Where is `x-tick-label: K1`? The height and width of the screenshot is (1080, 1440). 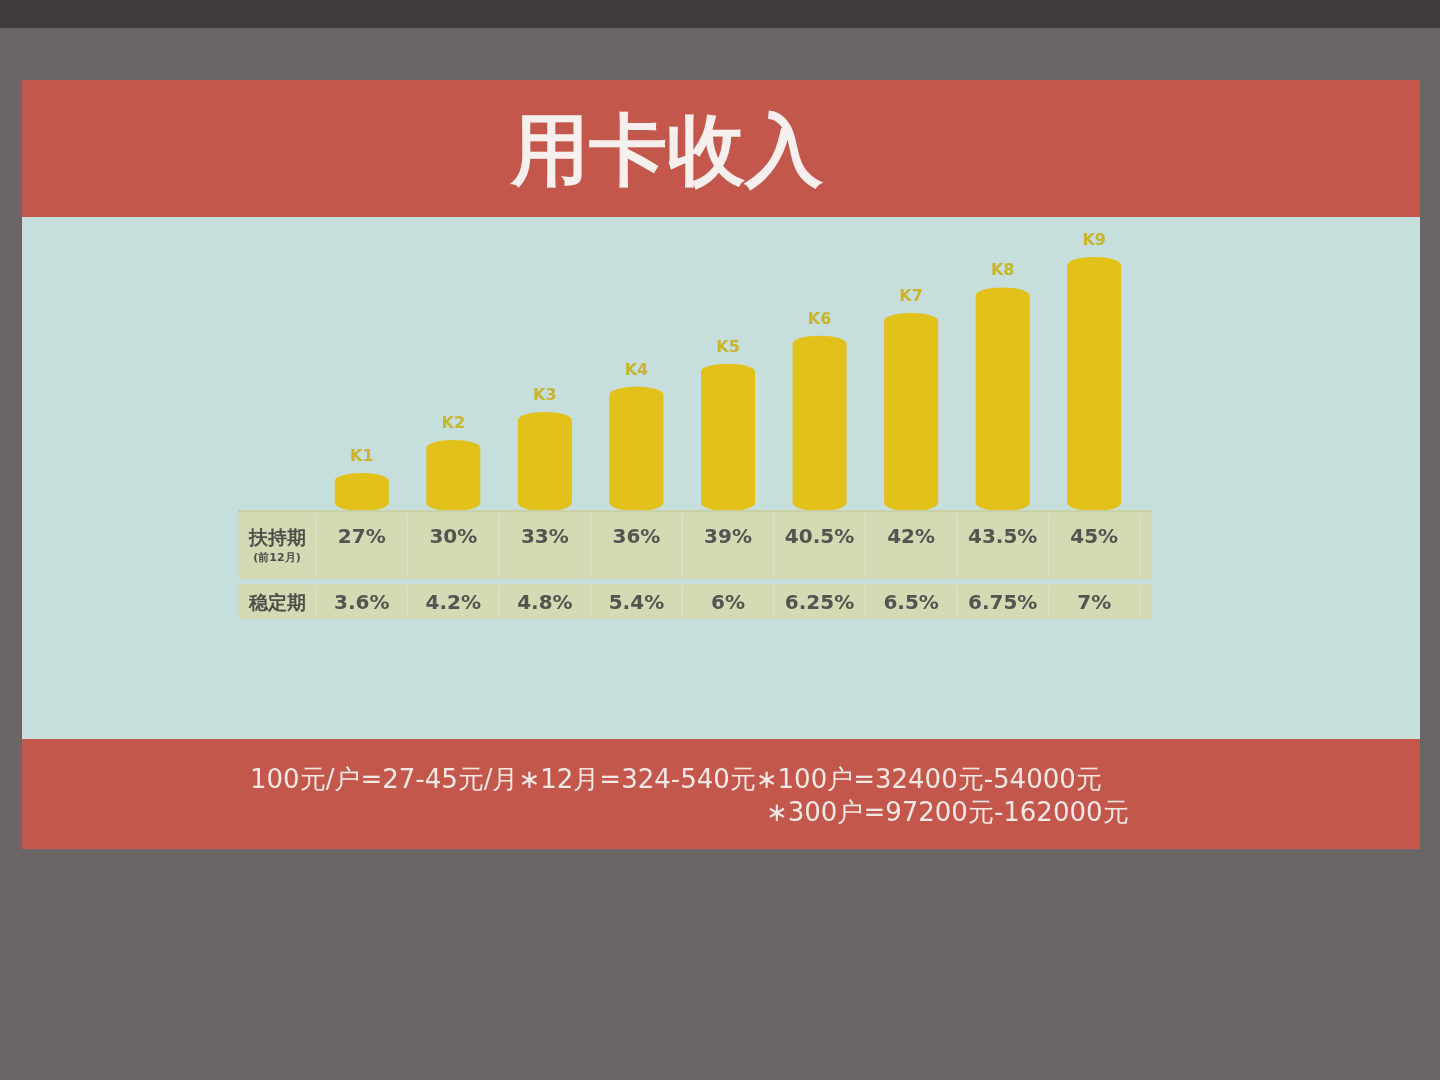
x-tick-label: K1 is located at coordinates (362, 455).